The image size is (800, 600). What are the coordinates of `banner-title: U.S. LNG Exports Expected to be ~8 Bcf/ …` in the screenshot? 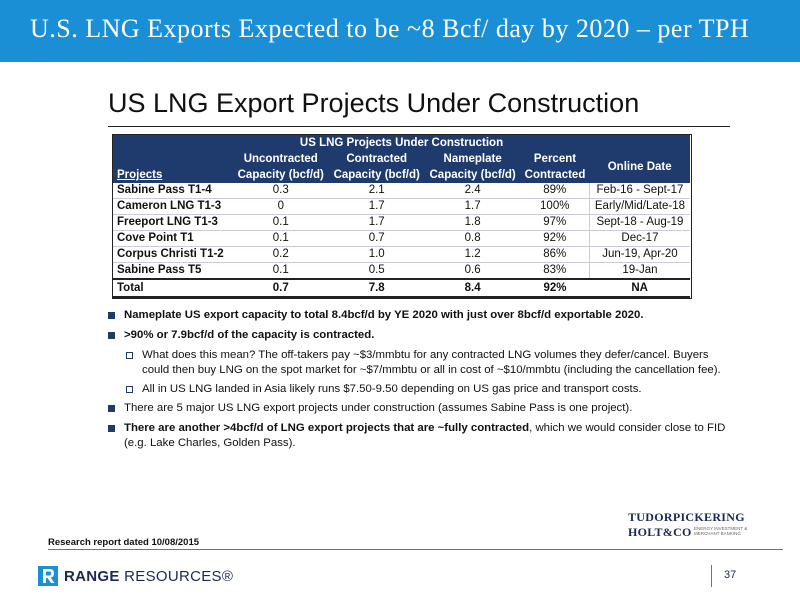 It's located at (390, 28).